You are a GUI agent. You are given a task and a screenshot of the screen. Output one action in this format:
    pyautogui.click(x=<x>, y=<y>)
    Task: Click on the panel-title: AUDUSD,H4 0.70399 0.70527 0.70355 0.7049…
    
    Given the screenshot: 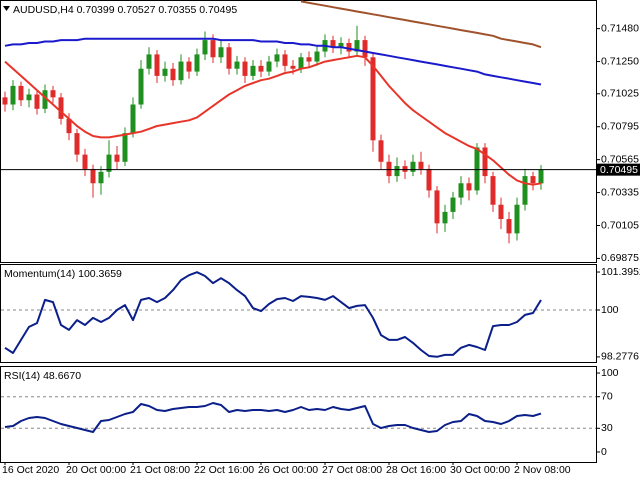 What is the action you would take?
    pyautogui.click(x=125, y=10)
    